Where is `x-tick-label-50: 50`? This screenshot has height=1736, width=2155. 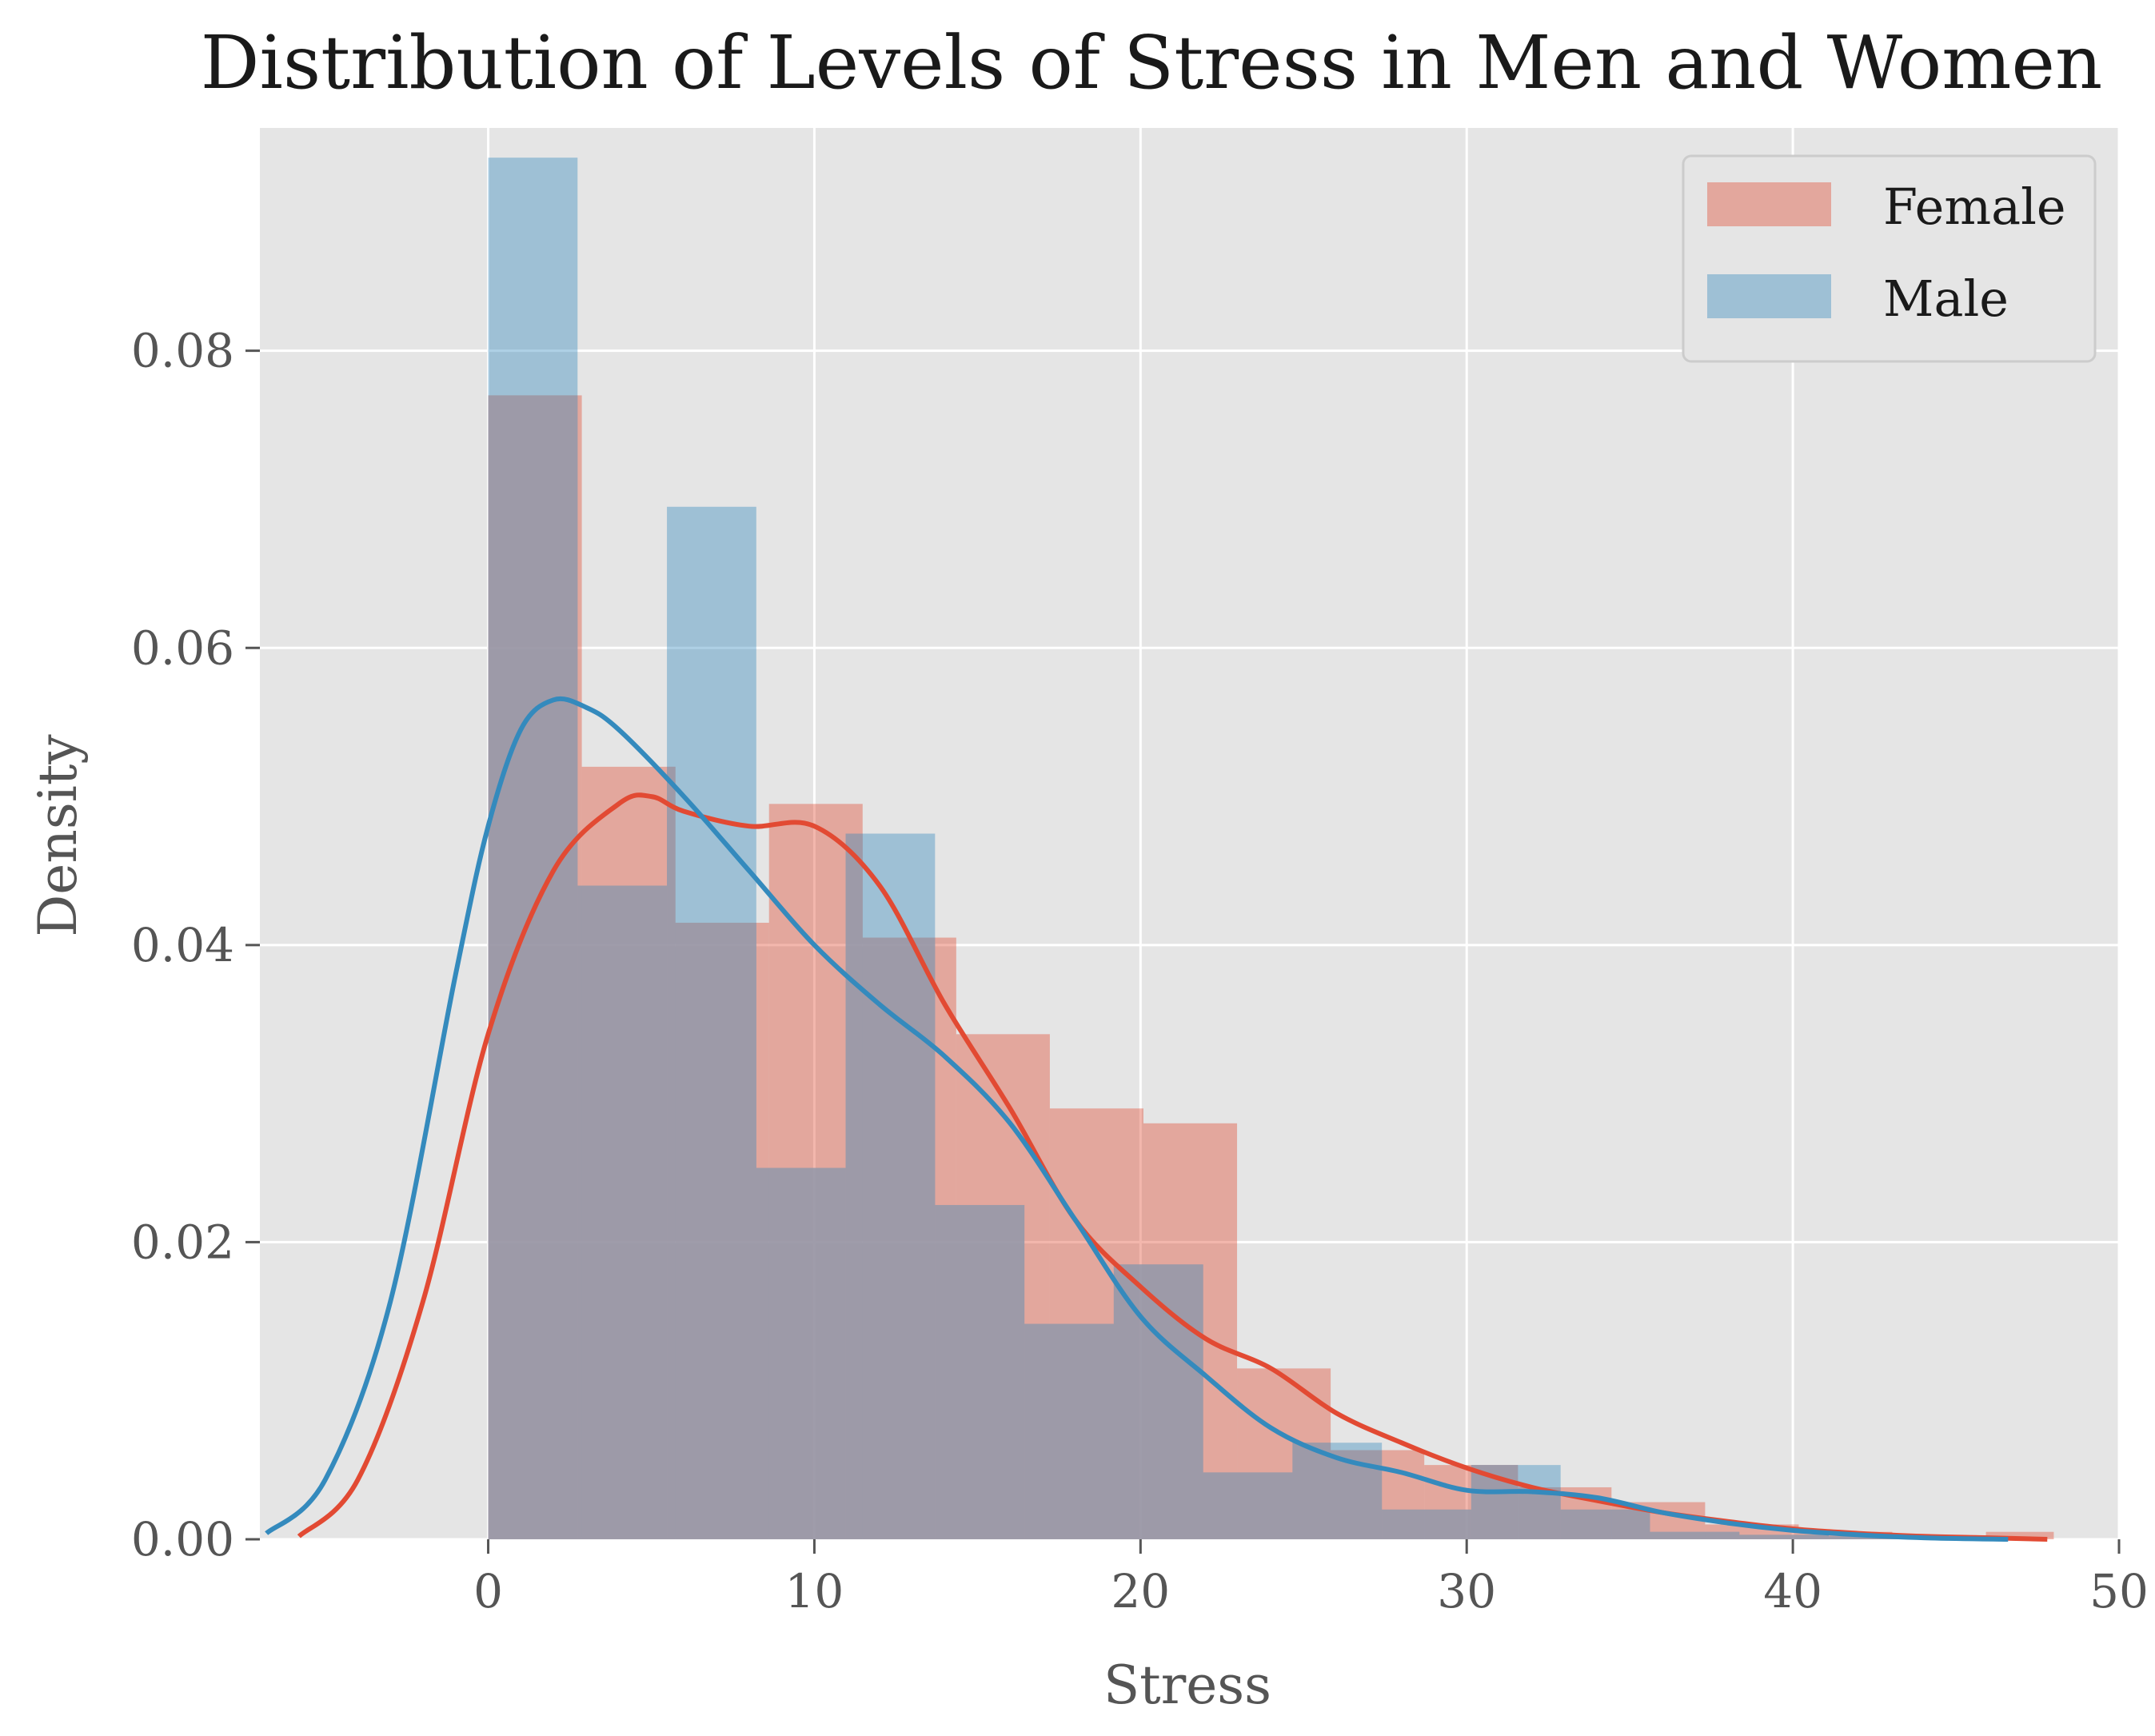
x-tick-label-50: 50 is located at coordinates (2119, 1591).